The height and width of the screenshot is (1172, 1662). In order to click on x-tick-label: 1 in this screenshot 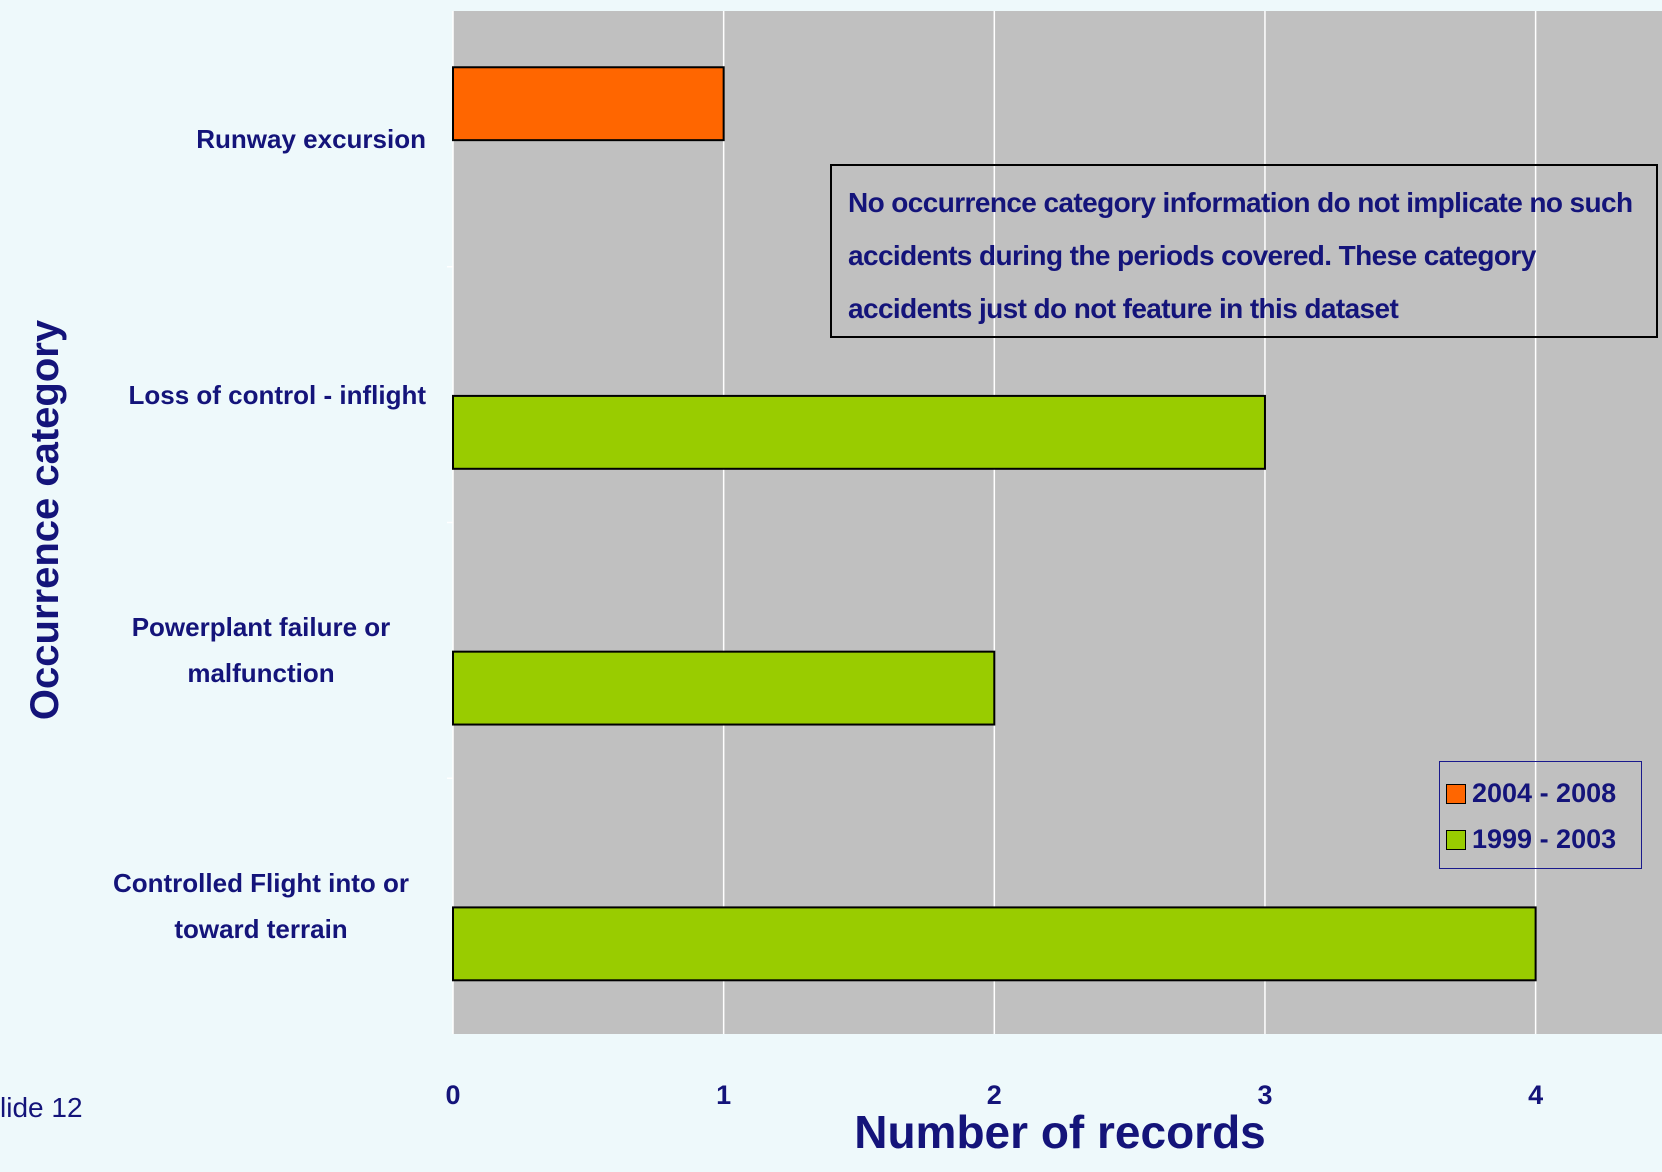, I will do `click(723, 1095)`.